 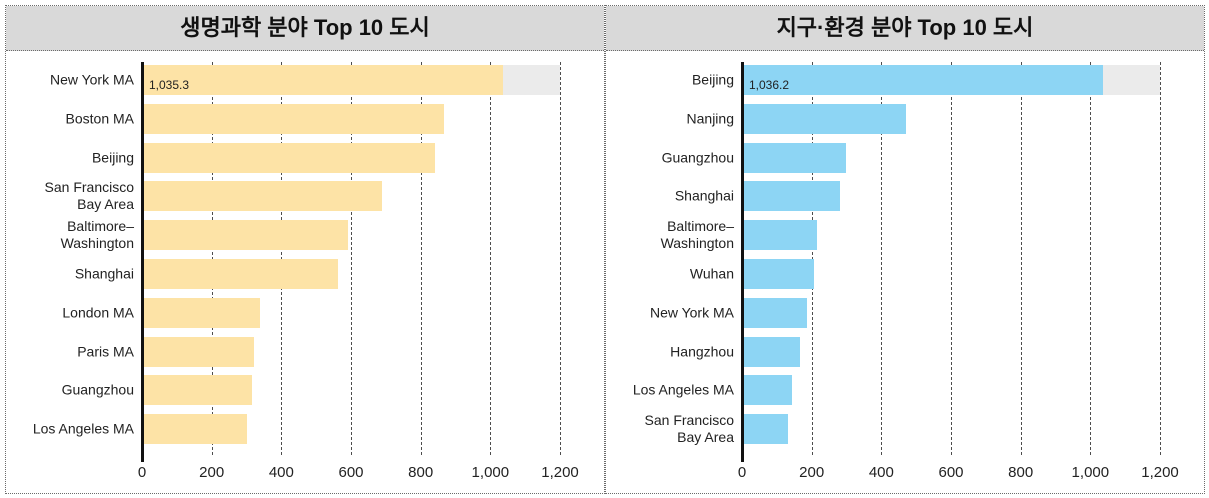 I want to click on category-label: Paris MA, so click(x=105, y=351).